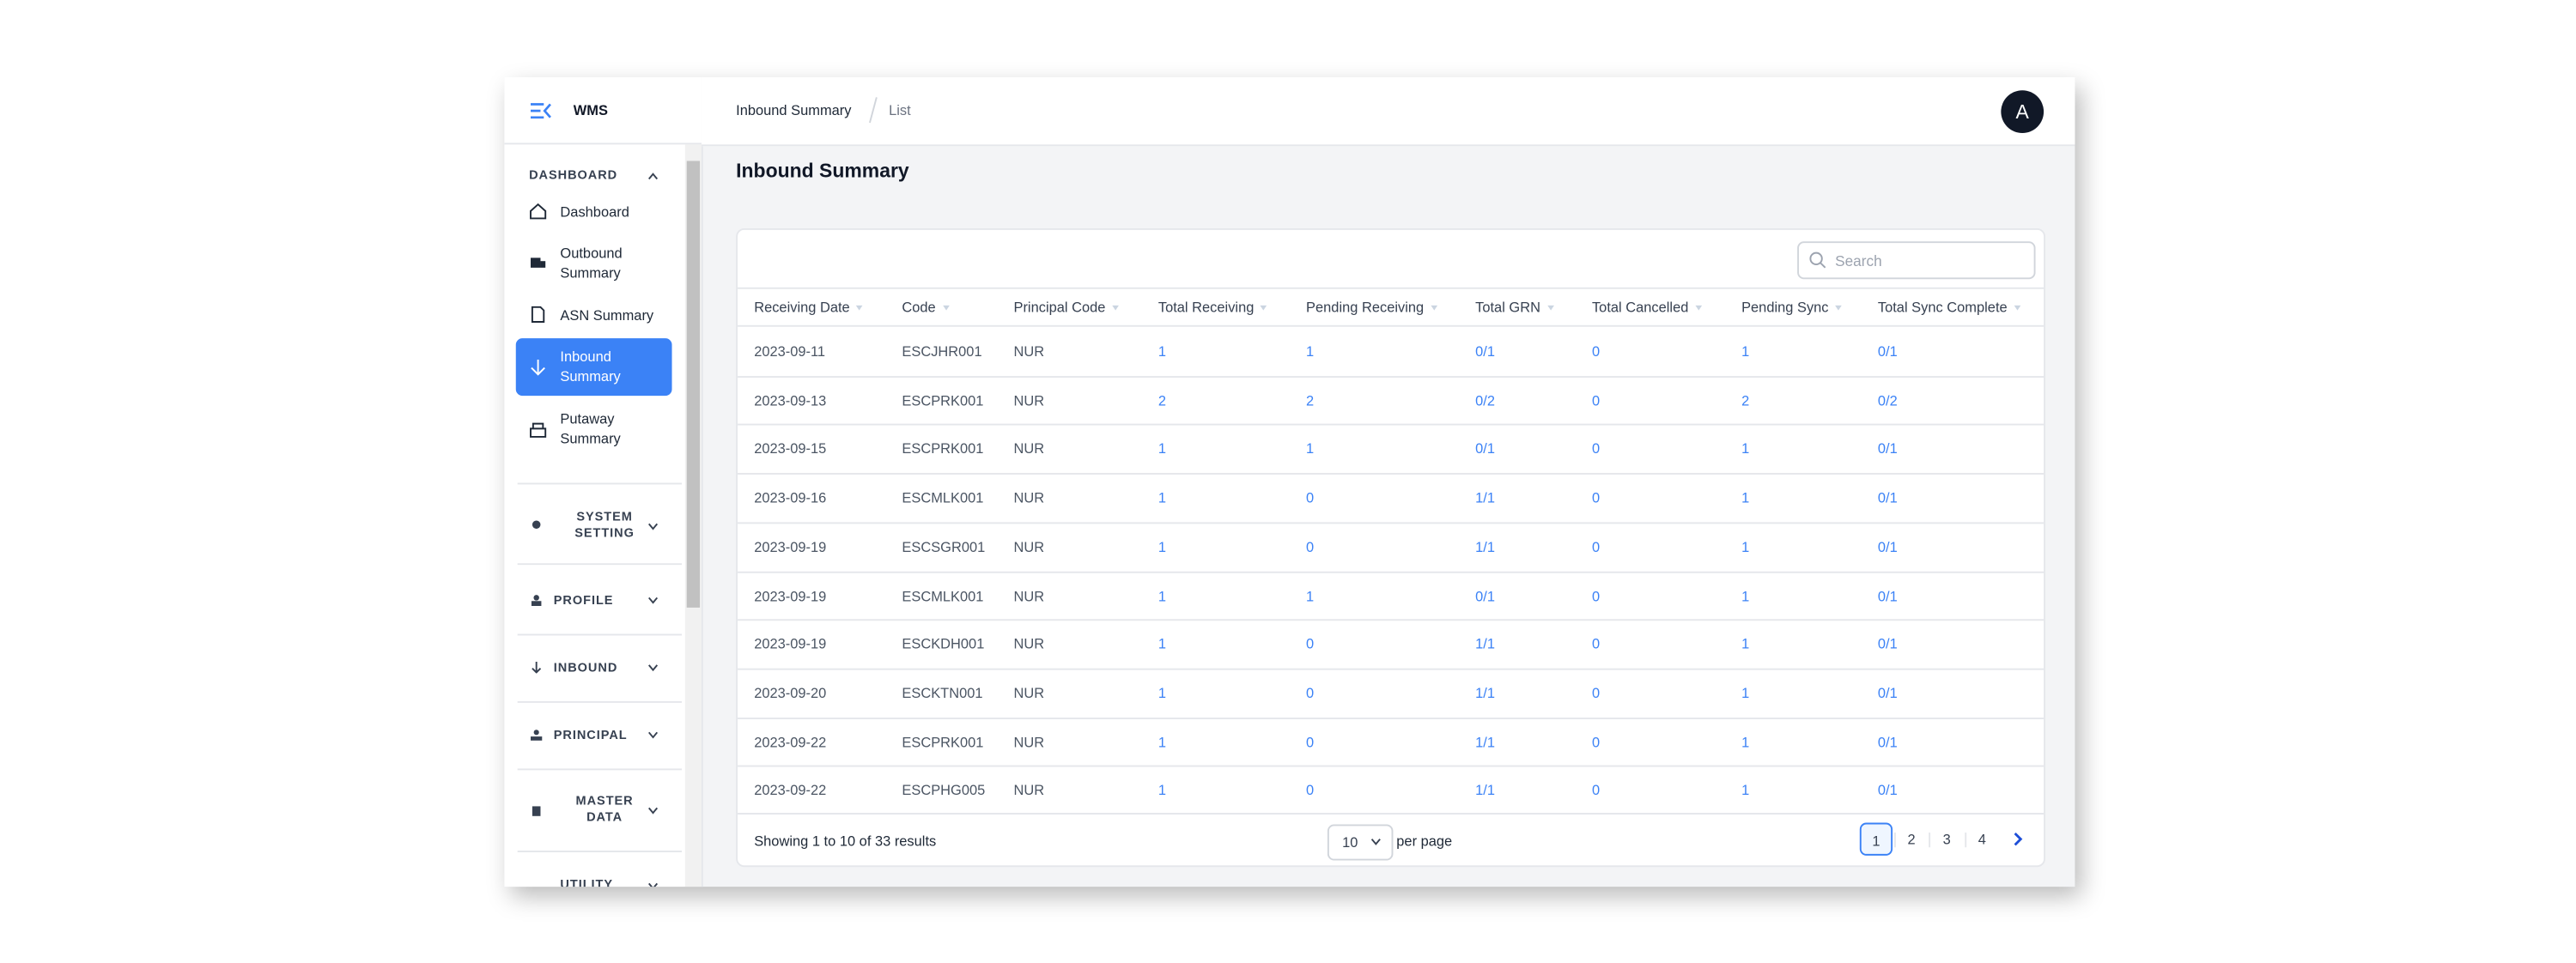 This screenshot has height=963, width=2576. What do you see at coordinates (925, 307) in the screenshot?
I see `column-header: Code` at bounding box center [925, 307].